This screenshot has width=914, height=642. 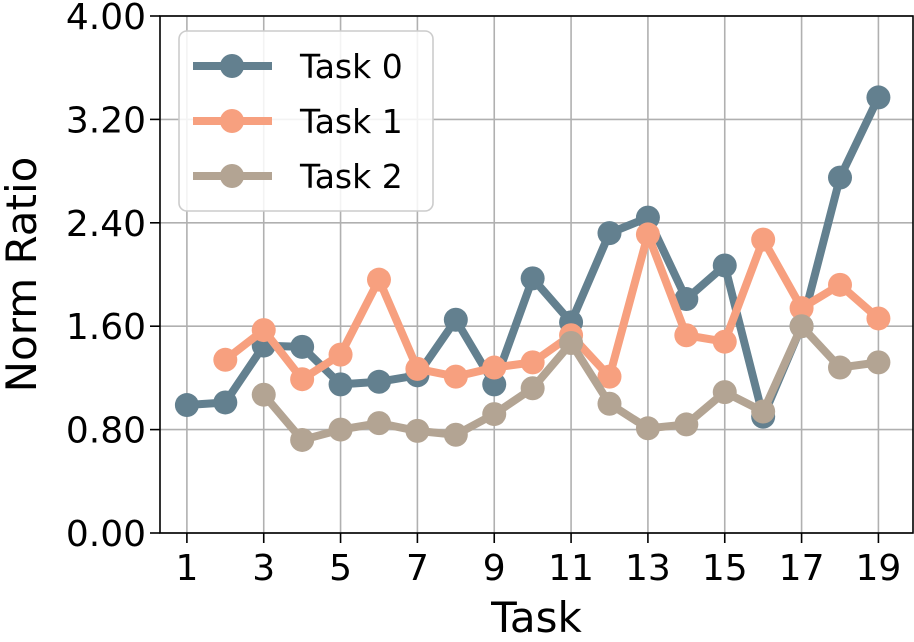 What do you see at coordinates (417, 568) in the screenshot?
I see `x-tick-label: 7` at bounding box center [417, 568].